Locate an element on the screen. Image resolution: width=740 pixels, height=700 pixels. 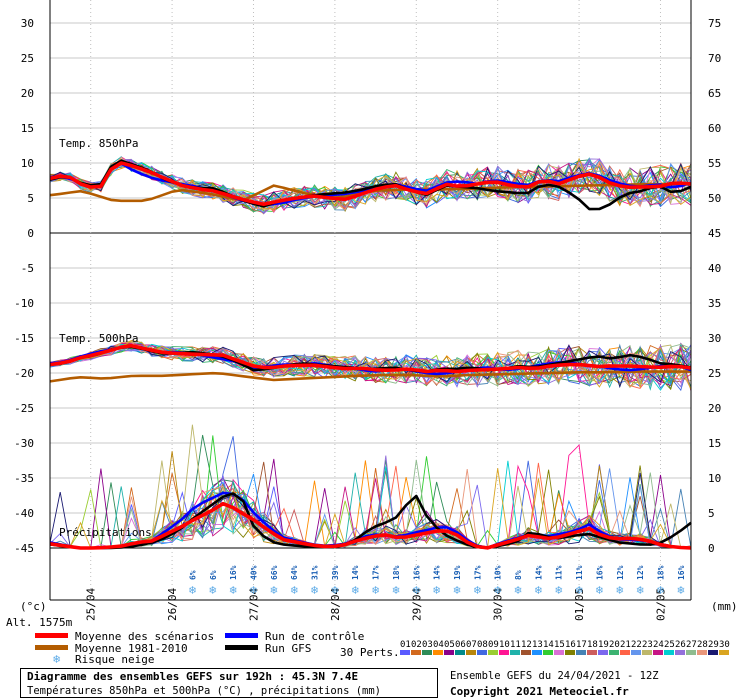
snow-risk-pct: 8% is located at coordinates (518, 575).